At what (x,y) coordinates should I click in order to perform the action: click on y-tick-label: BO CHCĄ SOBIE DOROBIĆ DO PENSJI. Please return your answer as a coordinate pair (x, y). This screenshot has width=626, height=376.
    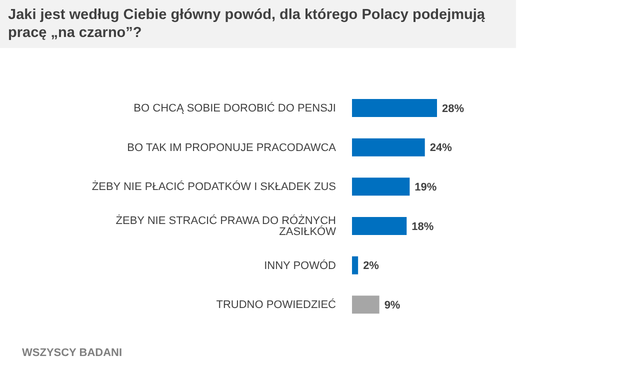
    Looking at the image, I should click on (235, 108).